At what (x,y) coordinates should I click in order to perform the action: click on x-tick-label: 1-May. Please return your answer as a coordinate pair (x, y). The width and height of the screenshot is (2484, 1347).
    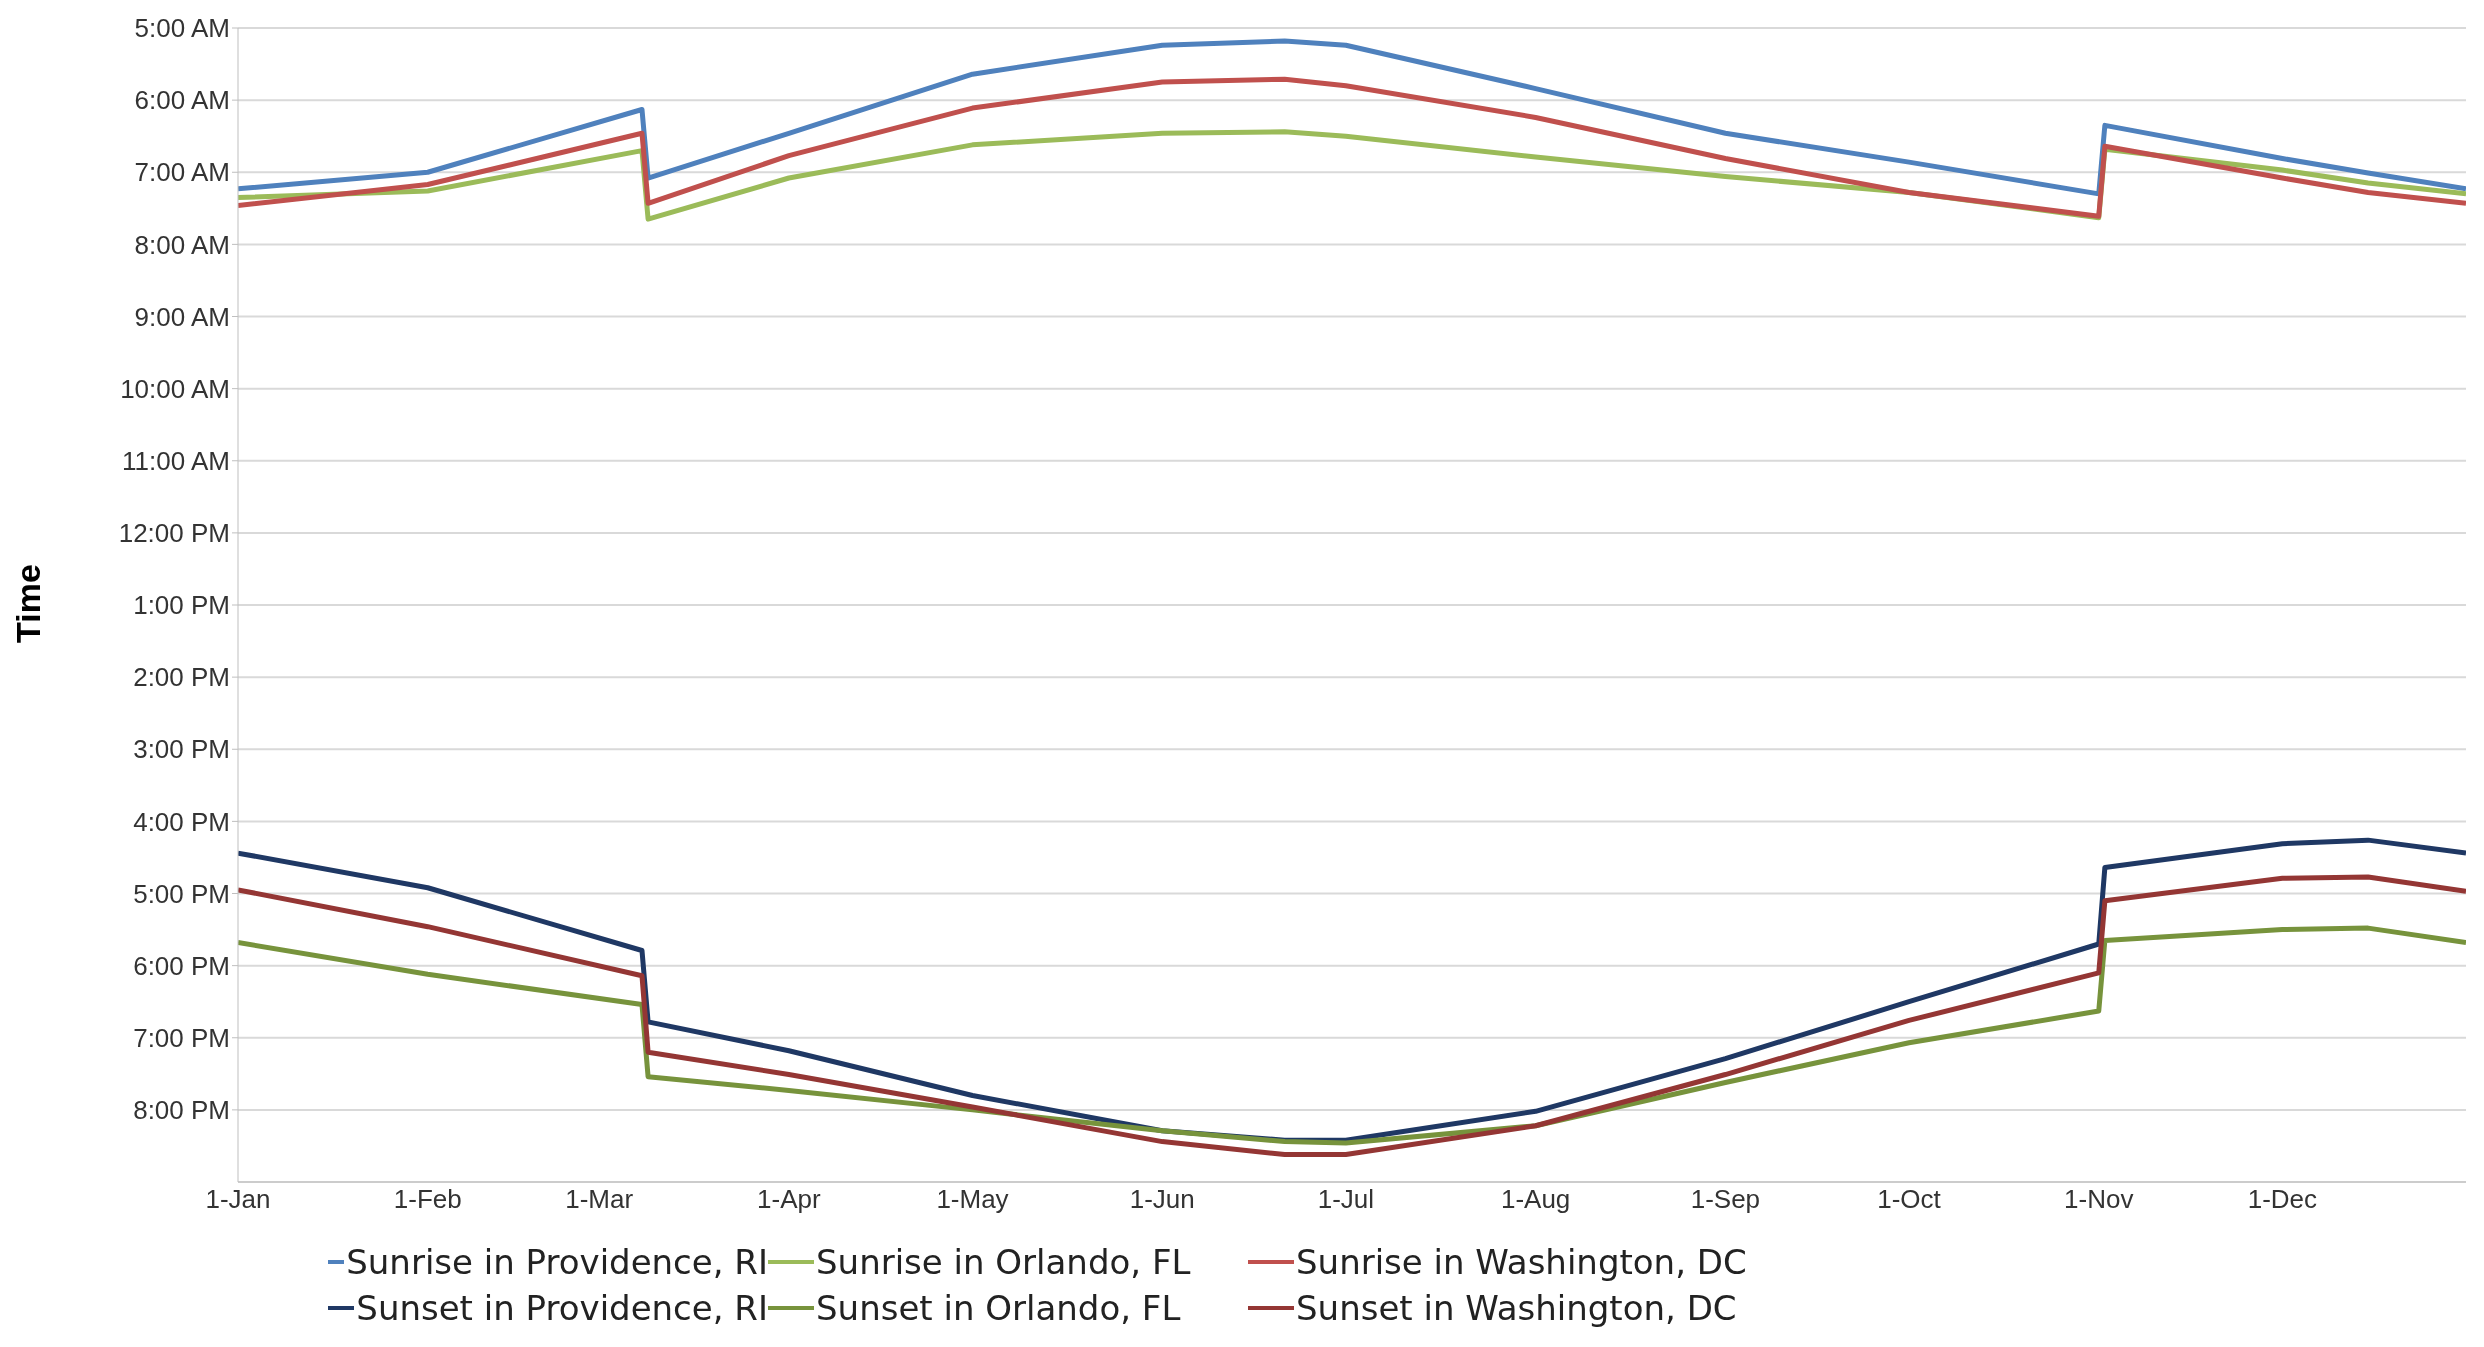
    Looking at the image, I should click on (972, 1199).